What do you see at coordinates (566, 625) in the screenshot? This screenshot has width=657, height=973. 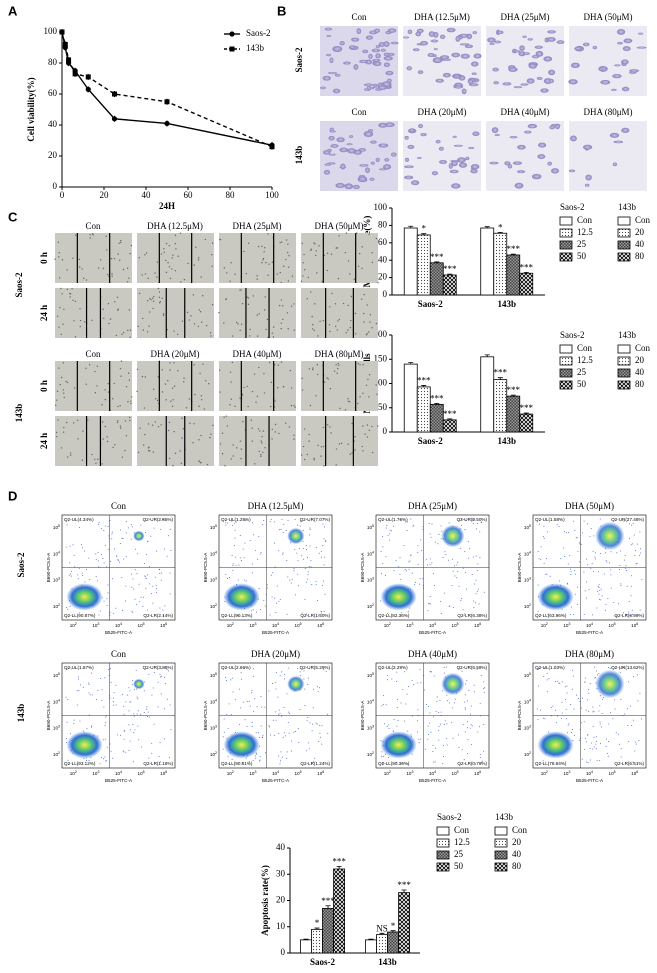 I see `tick-label: 103` at bounding box center [566, 625].